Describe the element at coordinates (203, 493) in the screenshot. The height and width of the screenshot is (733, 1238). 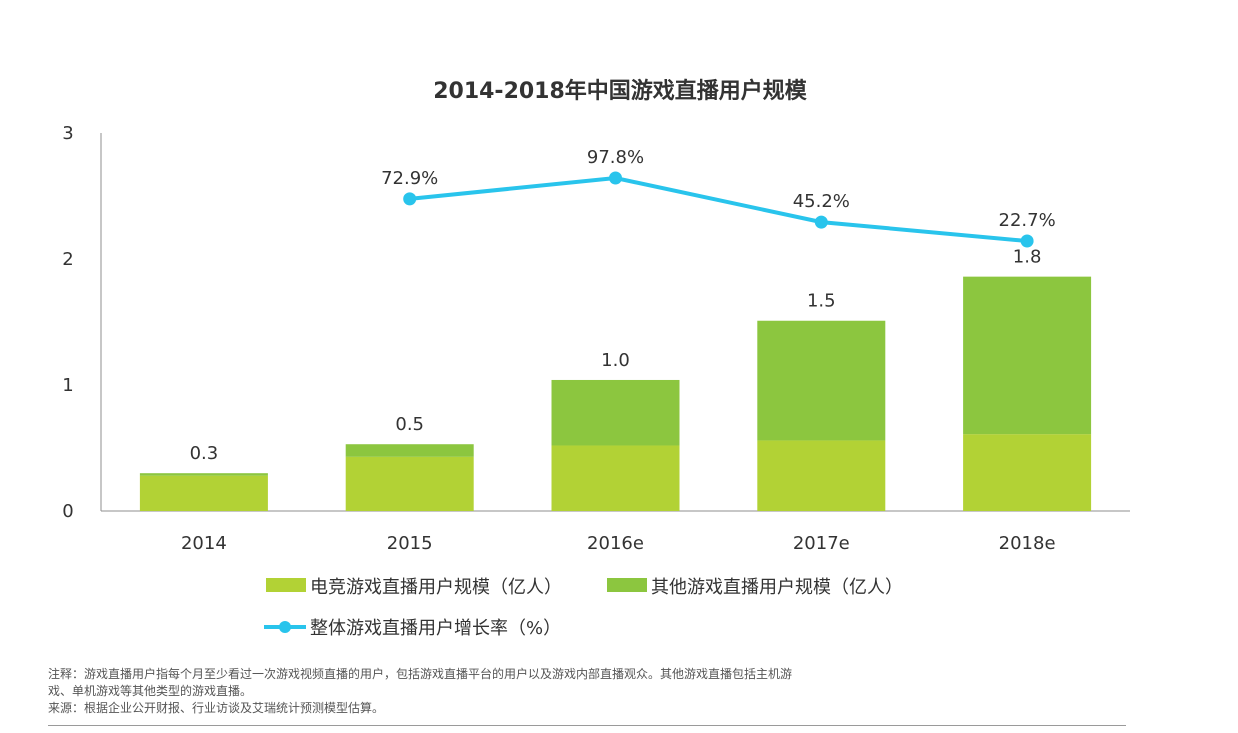
I see `bar-esports-2014` at that location.